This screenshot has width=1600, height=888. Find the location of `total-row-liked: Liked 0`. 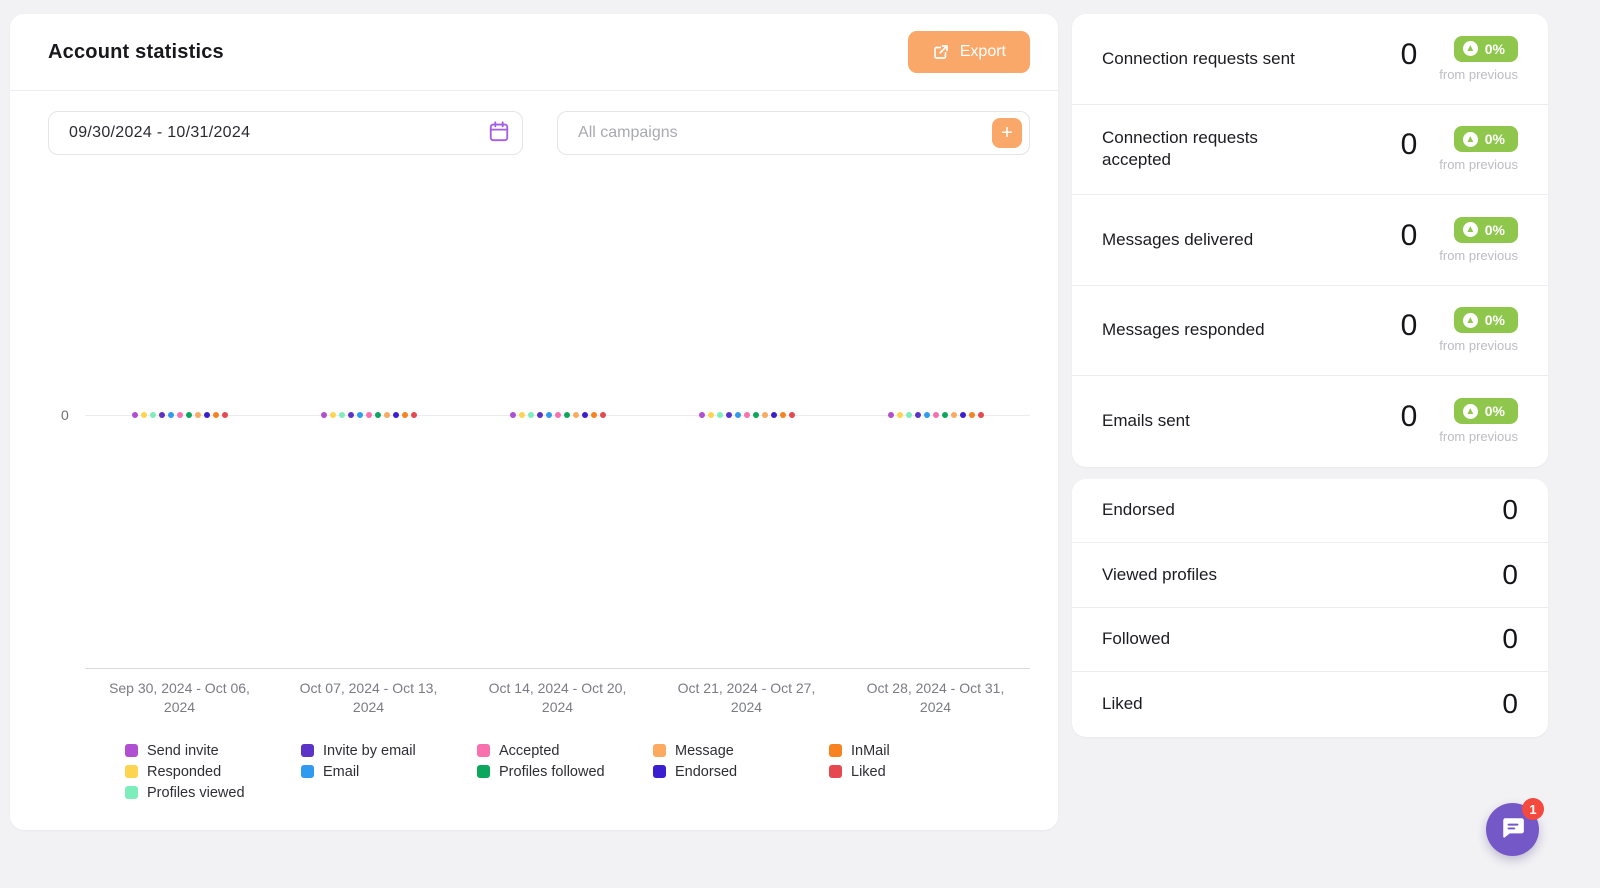

total-row-liked: Liked 0 is located at coordinates (1310, 704).